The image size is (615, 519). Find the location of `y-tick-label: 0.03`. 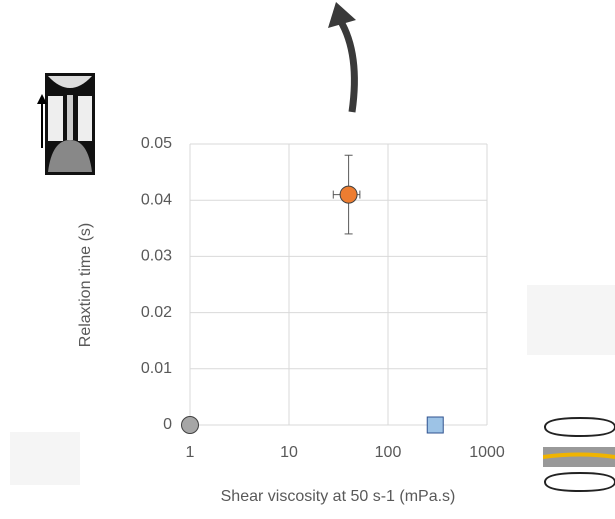

y-tick-label: 0.03 is located at coordinates (156, 256).